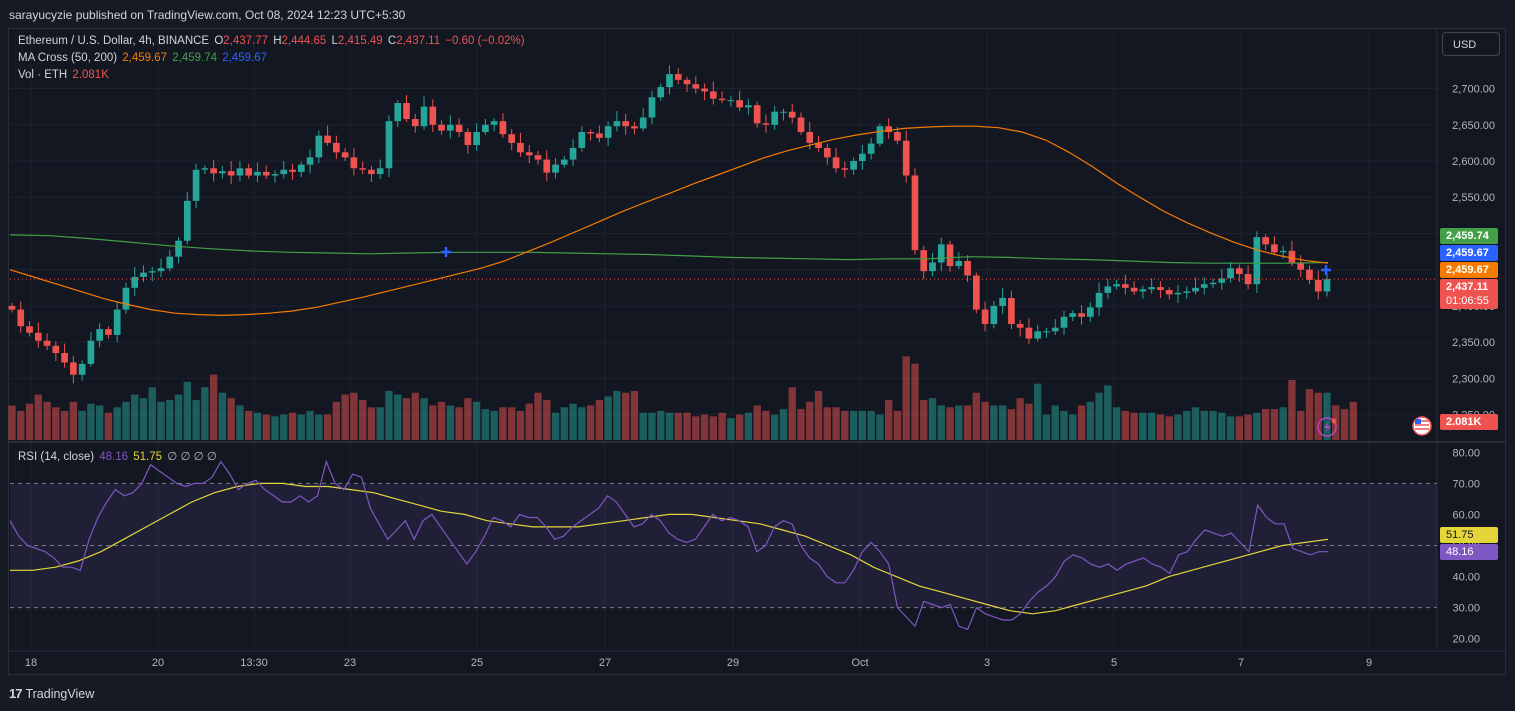 This screenshot has width=1515, height=711. What do you see at coordinates (64, 75) in the screenshot?
I see `legend-vol-row: Vol · ETH 2.081K` at bounding box center [64, 75].